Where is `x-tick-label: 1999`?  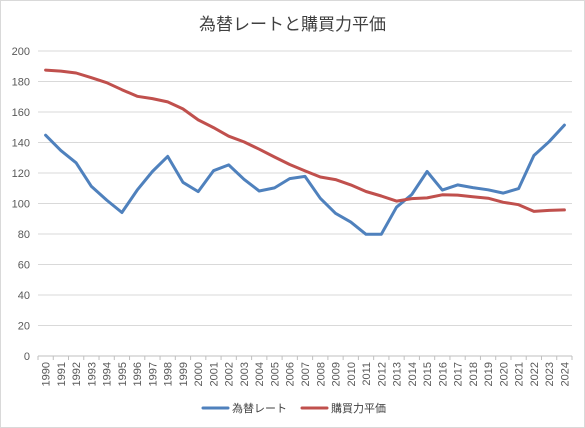 x-tick-label: 1999 is located at coordinates (184, 374).